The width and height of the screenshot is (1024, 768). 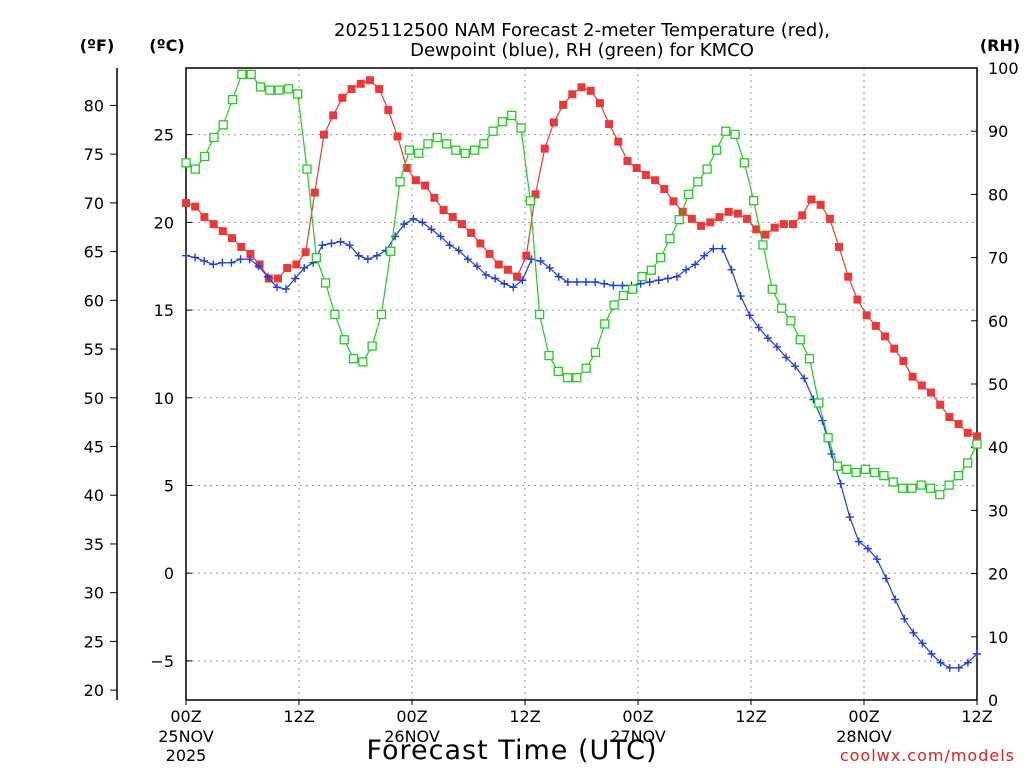 What do you see at coordinates (94, 495) in the screenshot?
I see `fahrenheit-tick-label: 40` at bounding box center [94, 495].